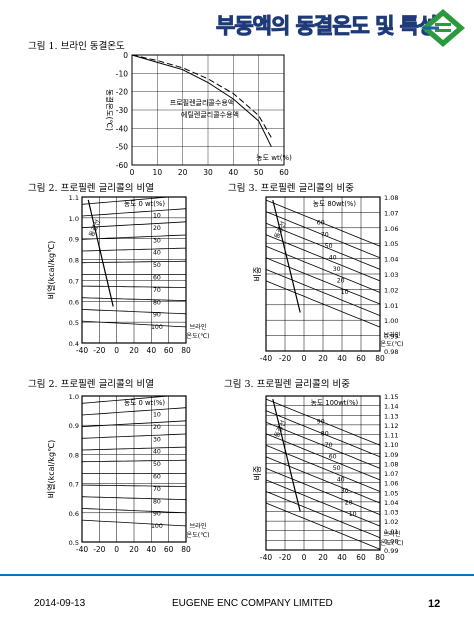 This screenshot has height=632, width=474. Describe the element at coordinates (391, 244) in the screenshot. I see `fig3a-y-tick: 1.05` at that location.